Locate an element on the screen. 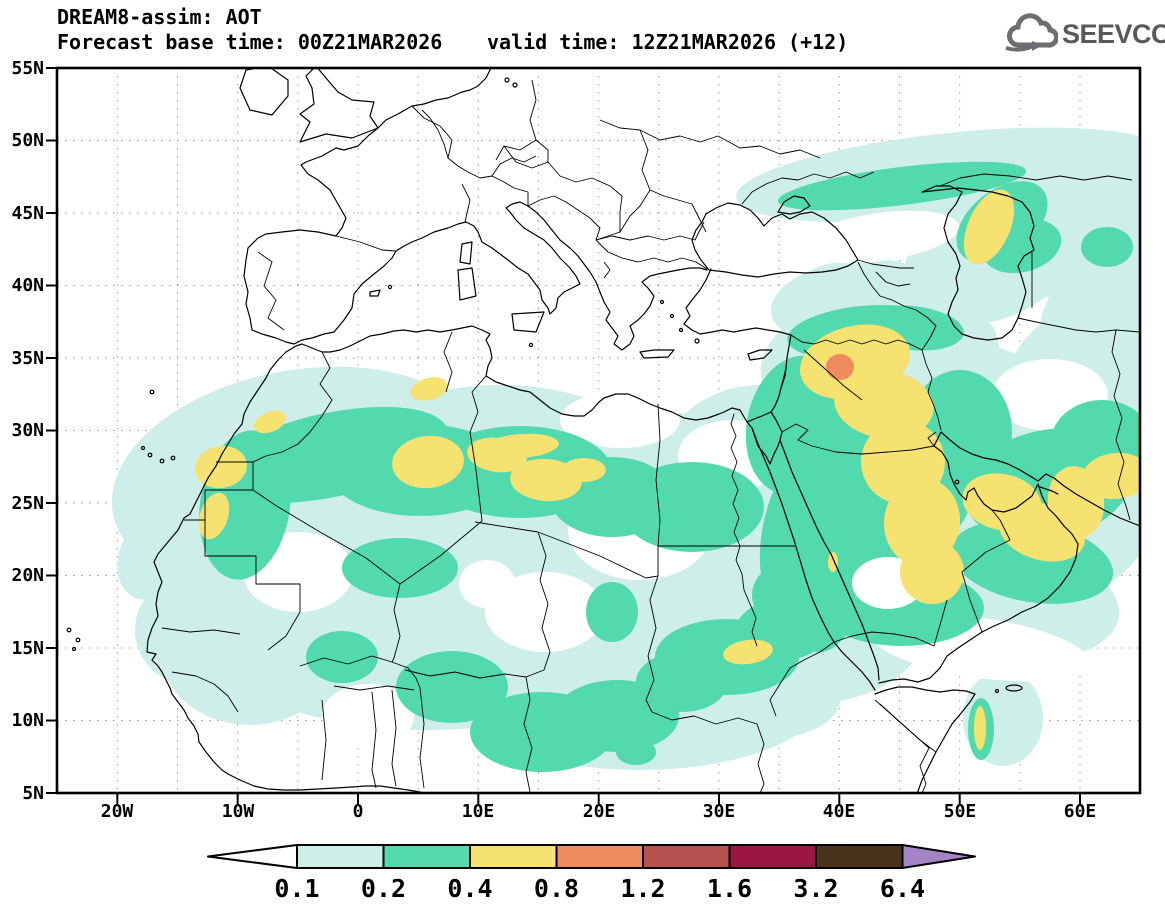 The width and height of the screenshot is (1165, 905). lon-tick-label: 0 is located at coordinates (358, 811).